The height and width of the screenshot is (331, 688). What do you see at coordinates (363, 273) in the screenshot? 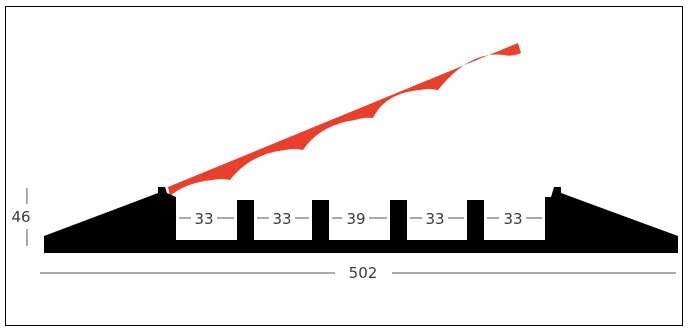
I see `overall-width-label: 502` at bounding box center [363, 273].